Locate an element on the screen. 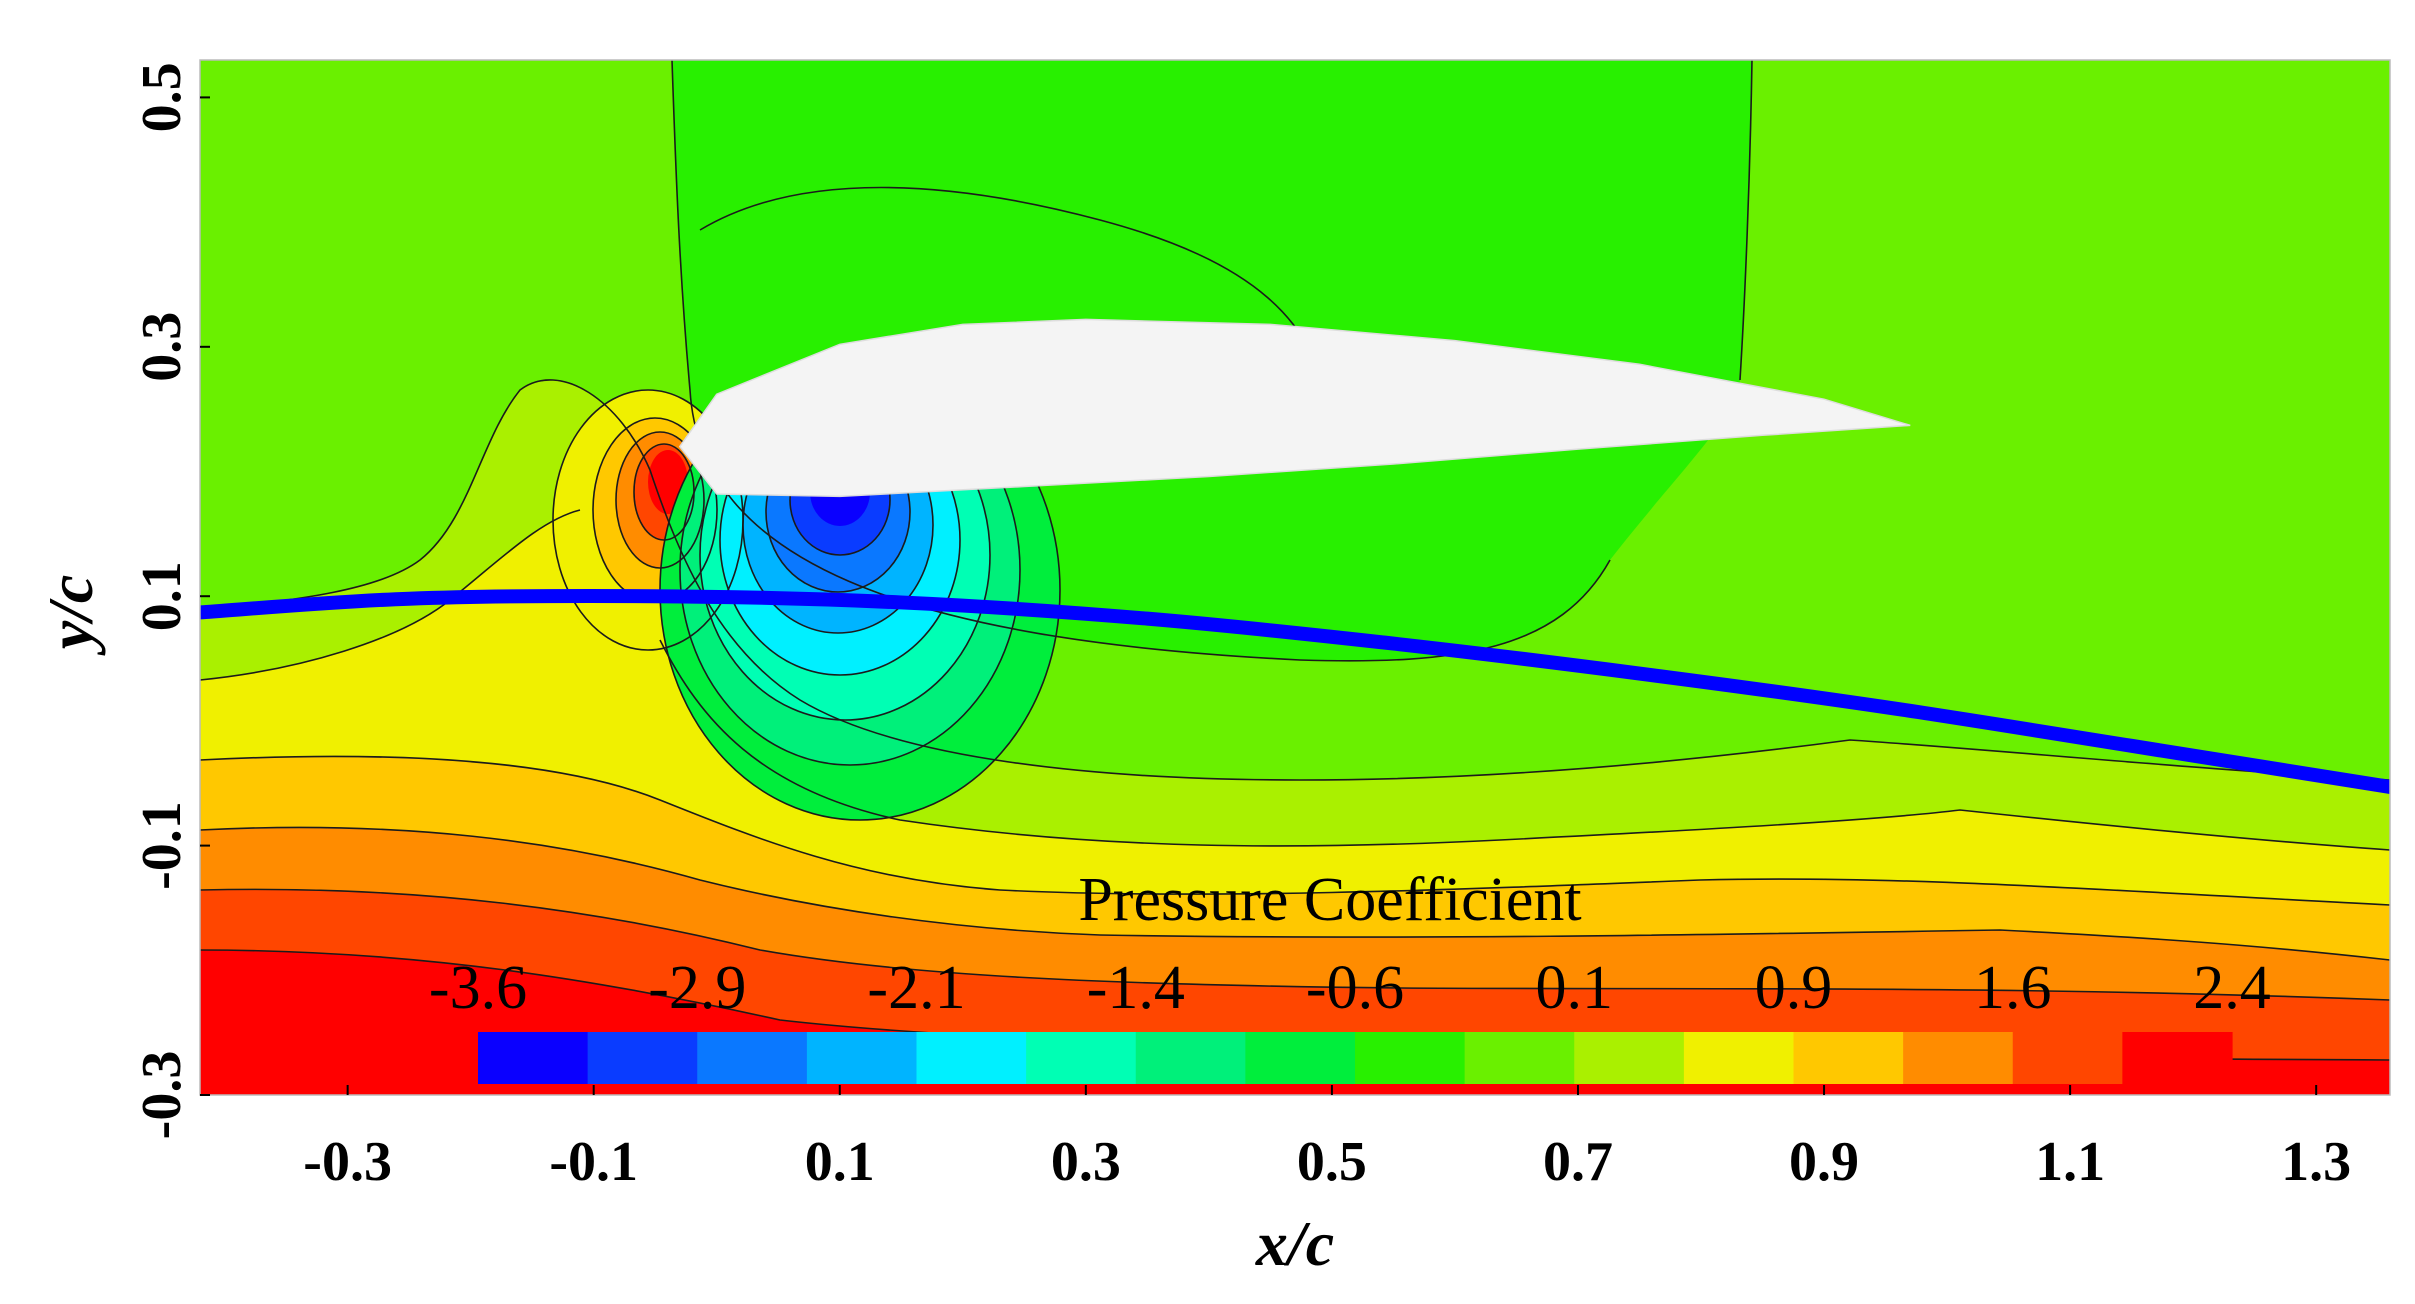 The height and width of the screenshot is (1304, 2415). colorbar-tick-label: -2.9 is located at coordinates (697, 988).